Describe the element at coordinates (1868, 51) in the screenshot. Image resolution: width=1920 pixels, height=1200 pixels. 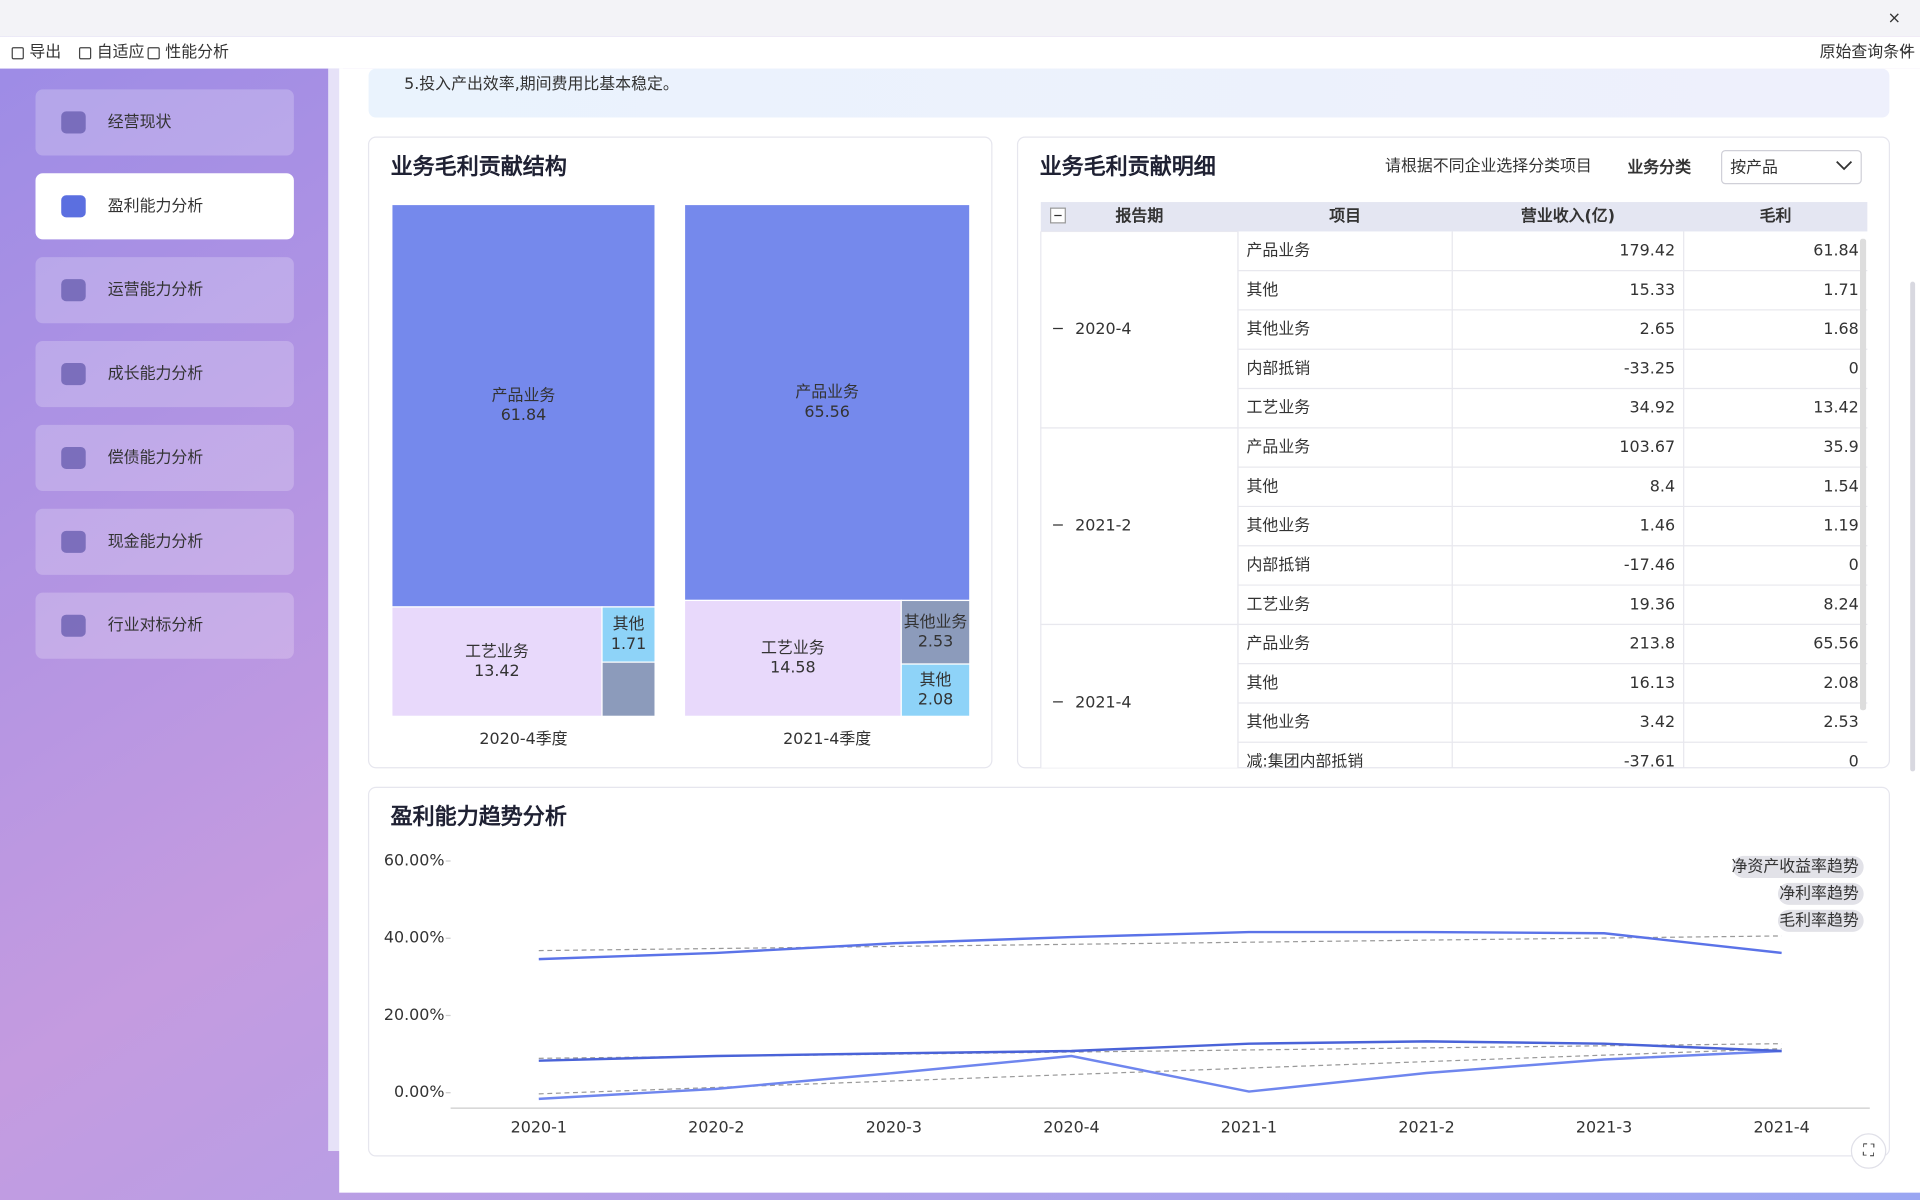
I see `query-toggle: 原始查询条件` at that location.